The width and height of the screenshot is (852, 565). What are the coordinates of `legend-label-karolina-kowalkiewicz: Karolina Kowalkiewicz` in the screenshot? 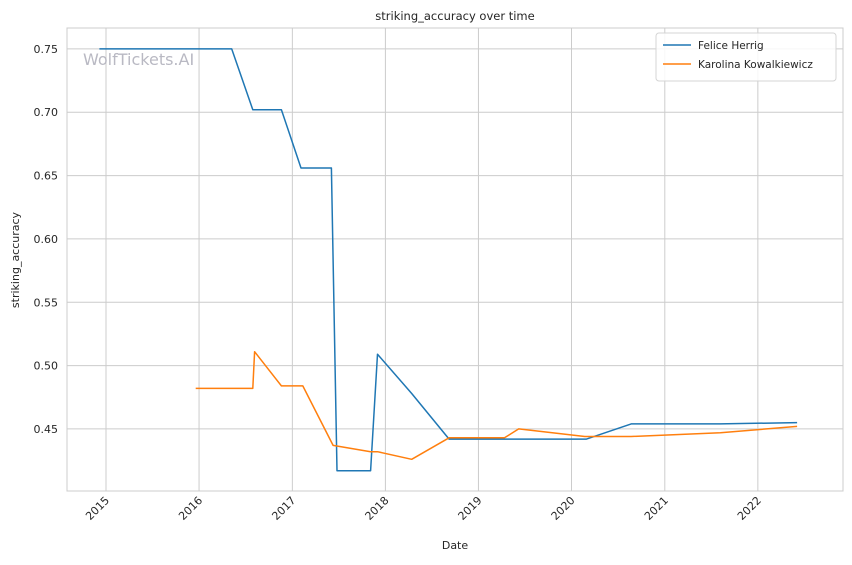 It's located at (755, 65).